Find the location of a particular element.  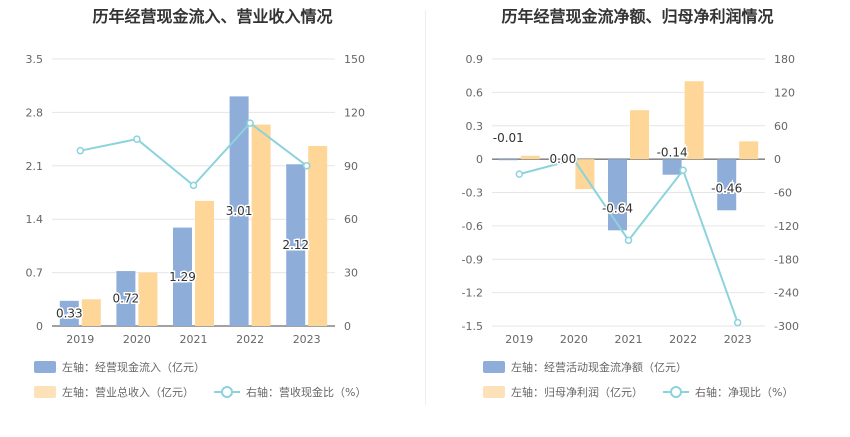

legend-row-1: 左轴：经营活动现金流净额（亿元） is located at coordinates (595, 367).